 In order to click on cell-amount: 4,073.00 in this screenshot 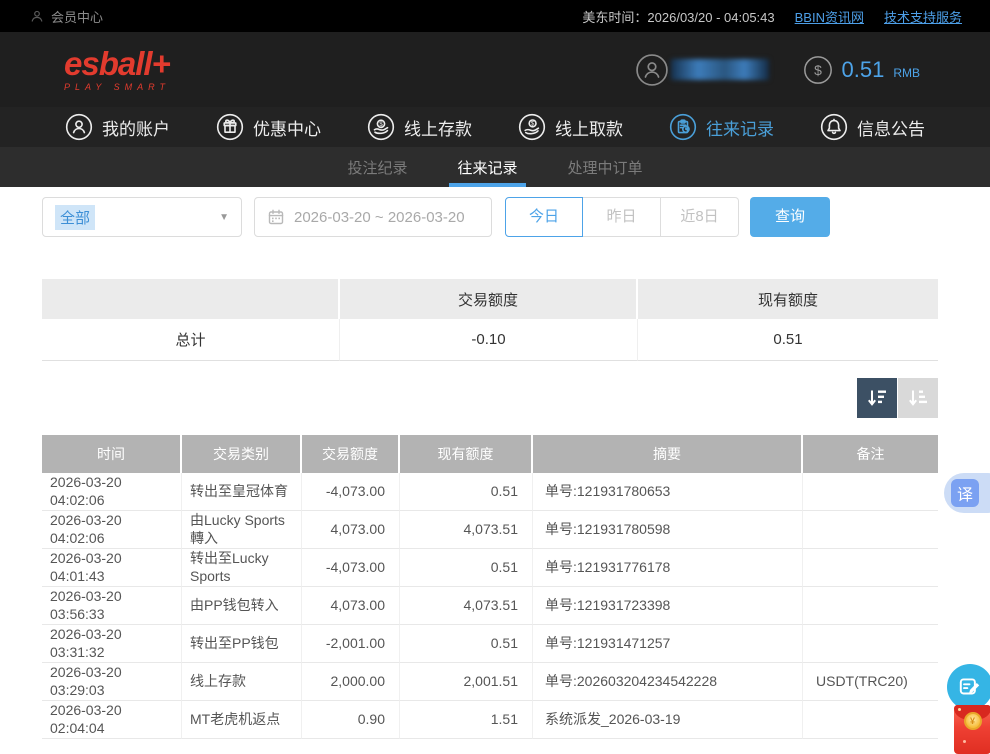, I will do `click(351, 530)`.